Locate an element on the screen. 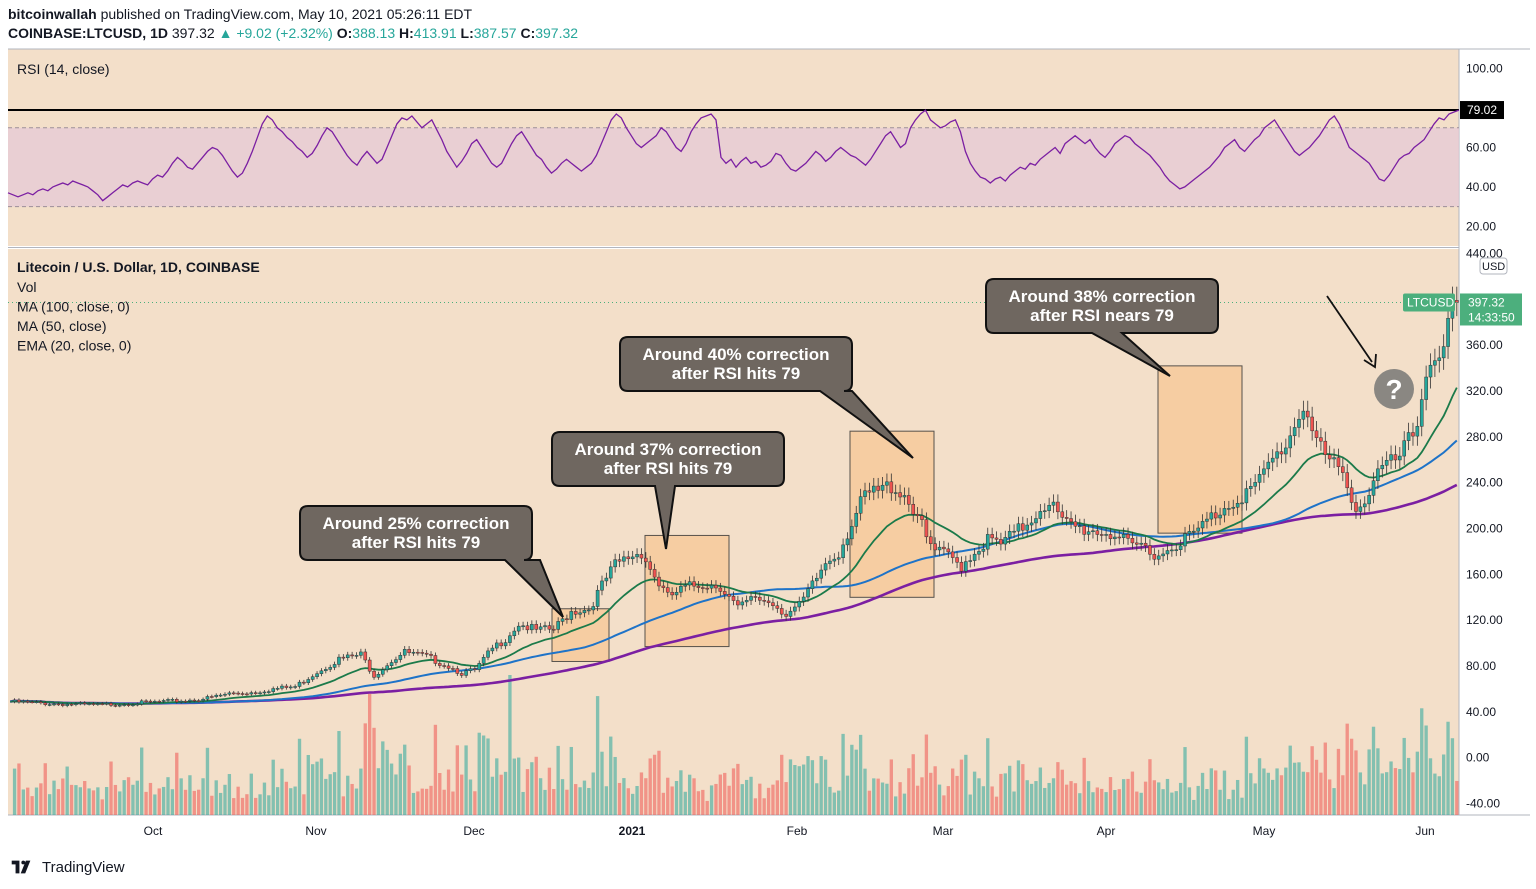 The width and height of the screenshot is (1536, 889). author-name: bitcoinwallah is located at coordinates (52, 14).